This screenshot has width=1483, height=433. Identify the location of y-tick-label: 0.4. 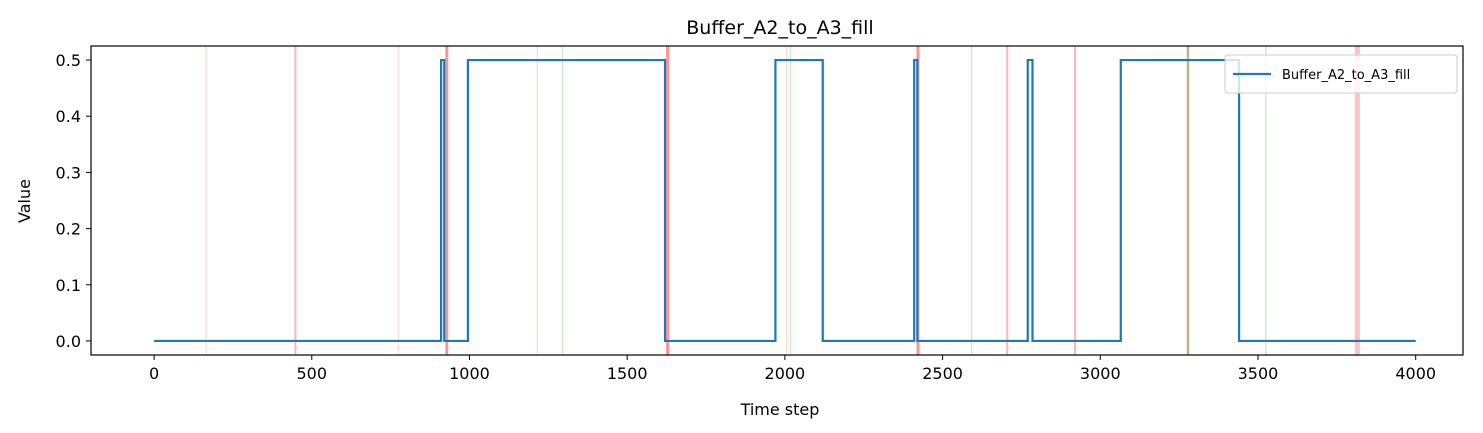
(68, 116).